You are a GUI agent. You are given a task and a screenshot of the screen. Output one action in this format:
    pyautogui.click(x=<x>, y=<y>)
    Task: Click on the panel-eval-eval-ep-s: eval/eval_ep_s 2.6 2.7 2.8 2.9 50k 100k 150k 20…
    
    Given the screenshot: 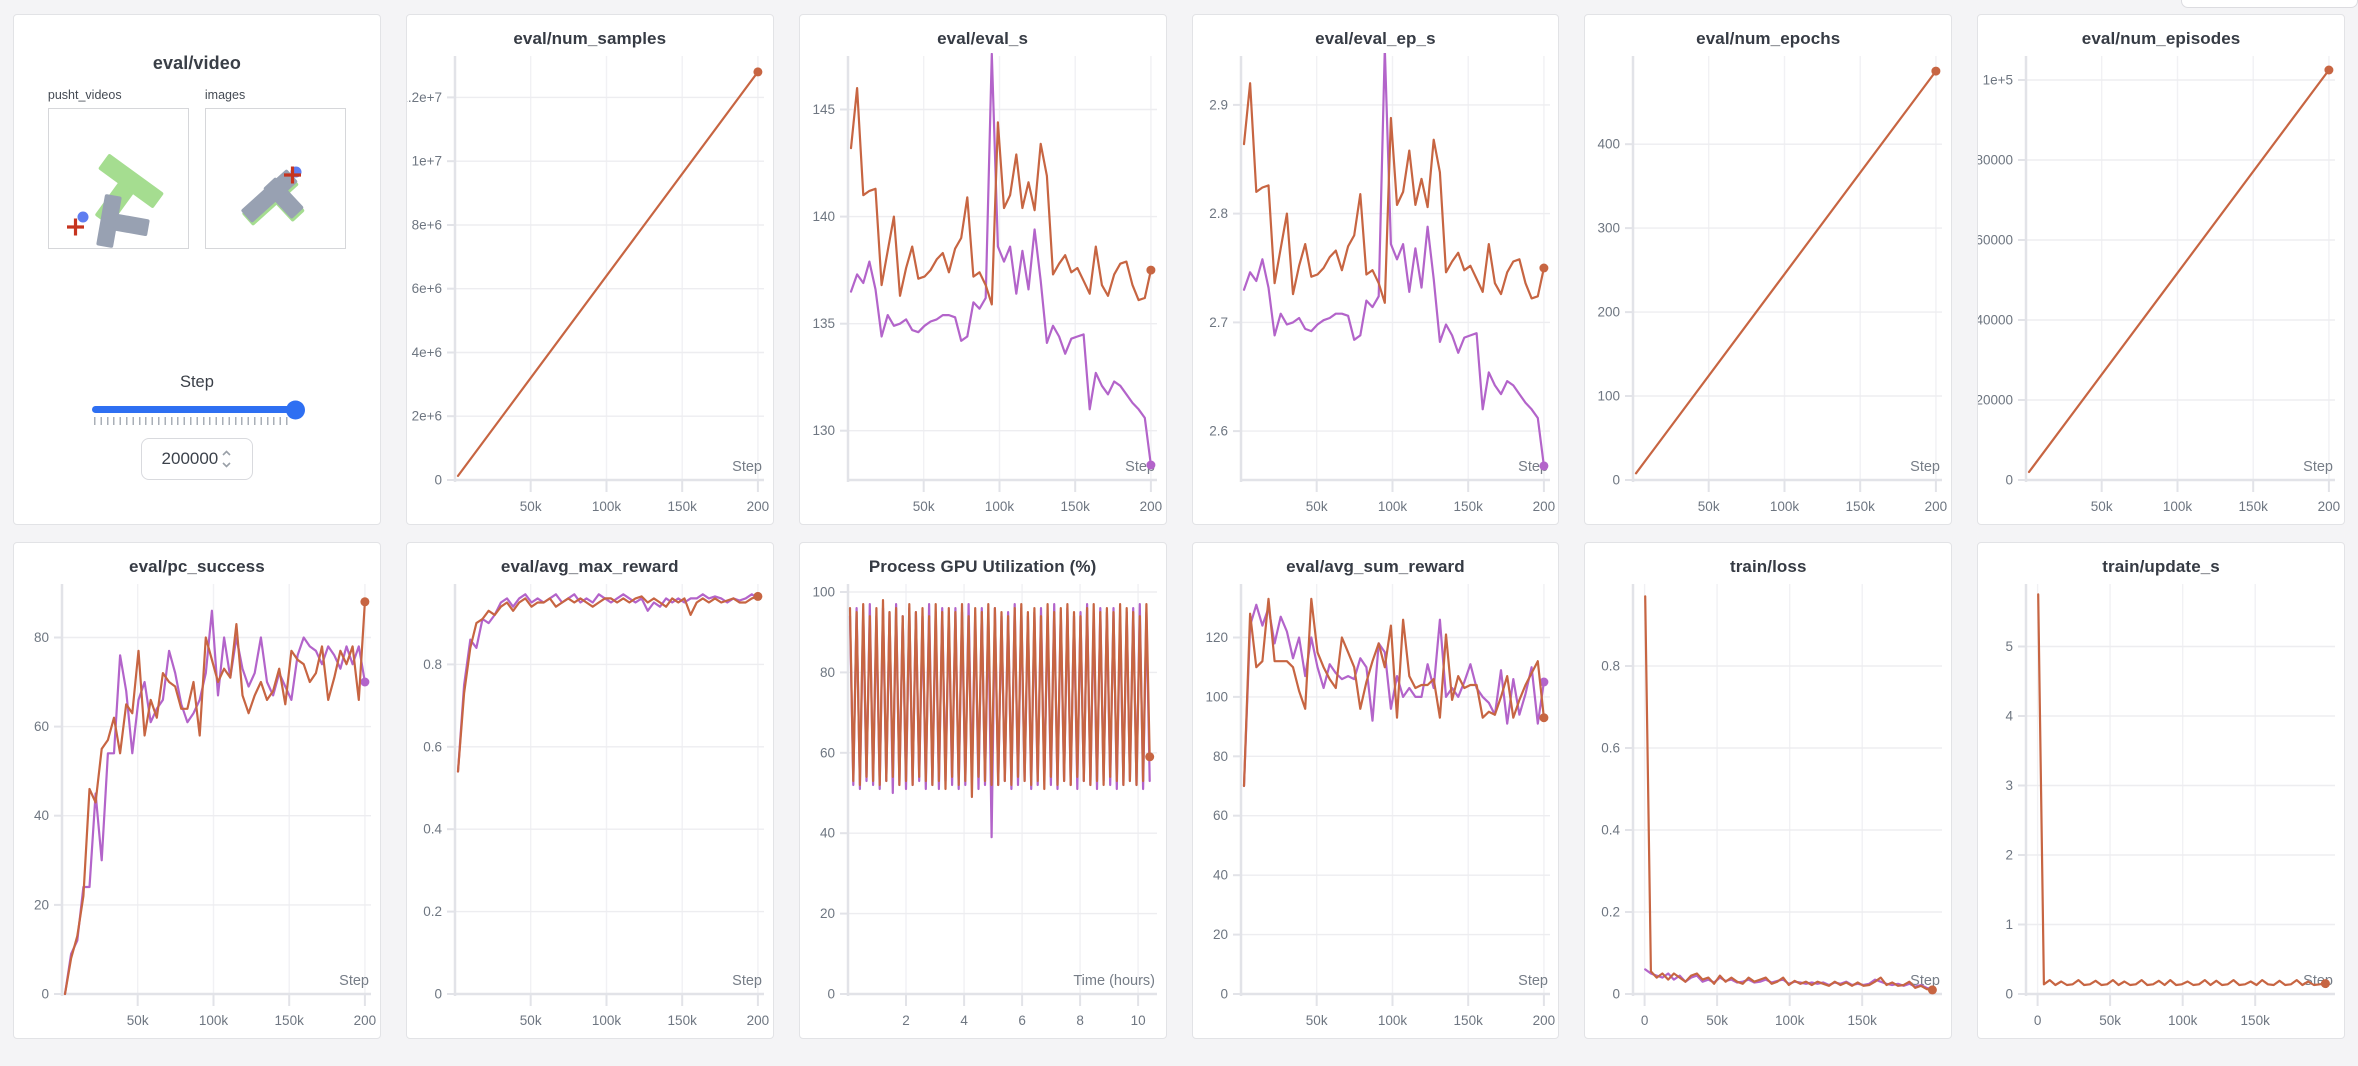 What is the action you would take?
    pyautogui.click(x=1375, y=269)
    